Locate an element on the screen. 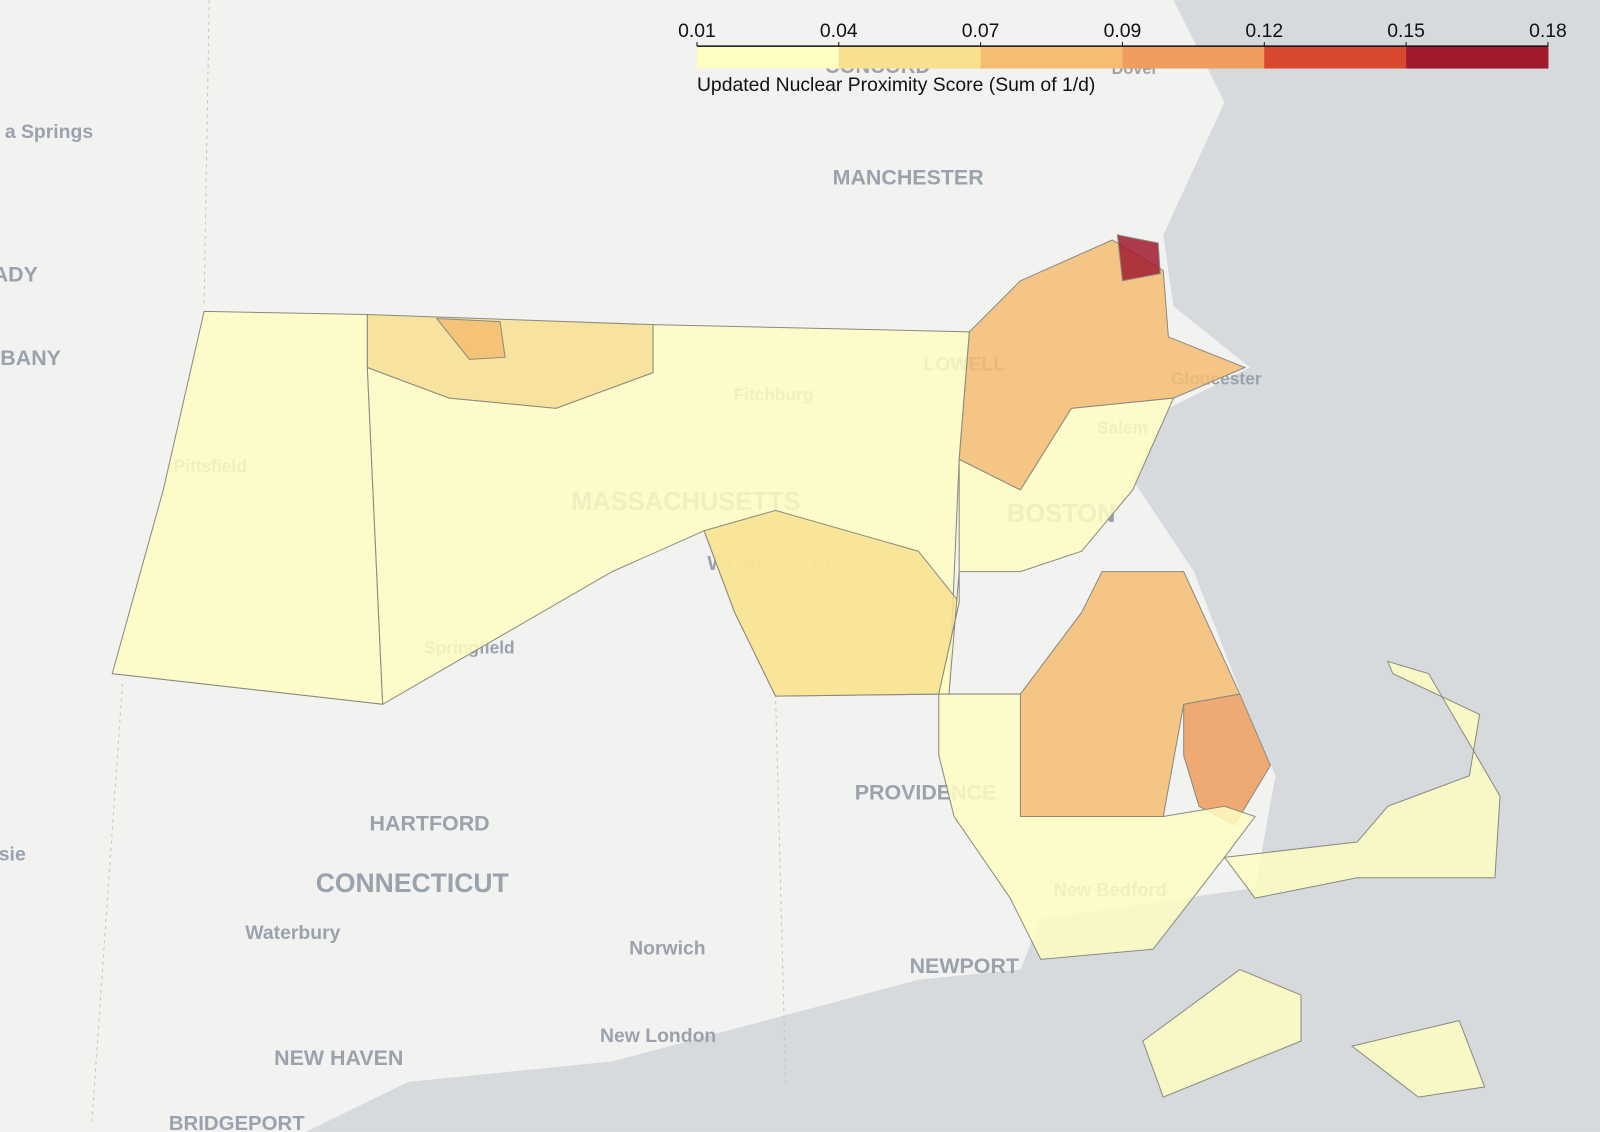 The height and width of the screenshot is (1132, 1600). place-label: CONNECTICUT is located at coordinates (412, 883).